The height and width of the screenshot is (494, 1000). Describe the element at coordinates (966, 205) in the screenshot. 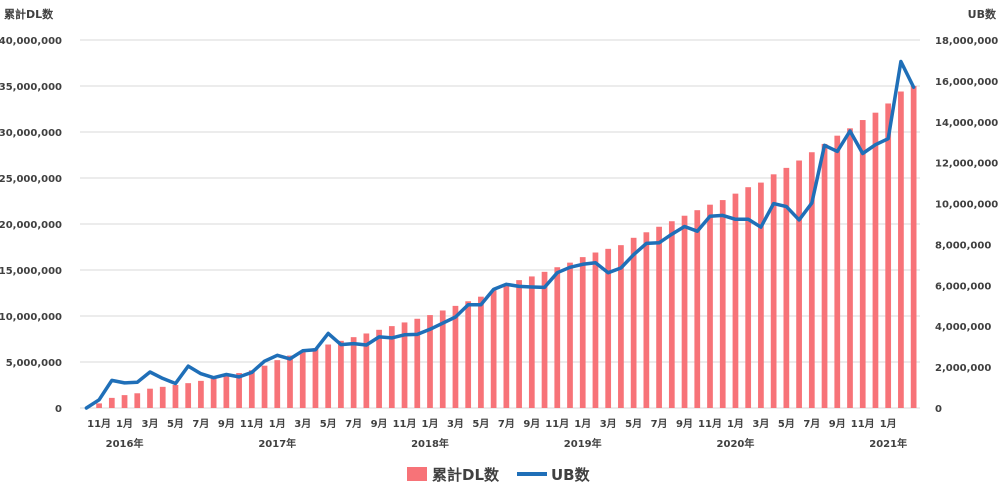

I see `right-tick-label: 10,000,000` at that location.